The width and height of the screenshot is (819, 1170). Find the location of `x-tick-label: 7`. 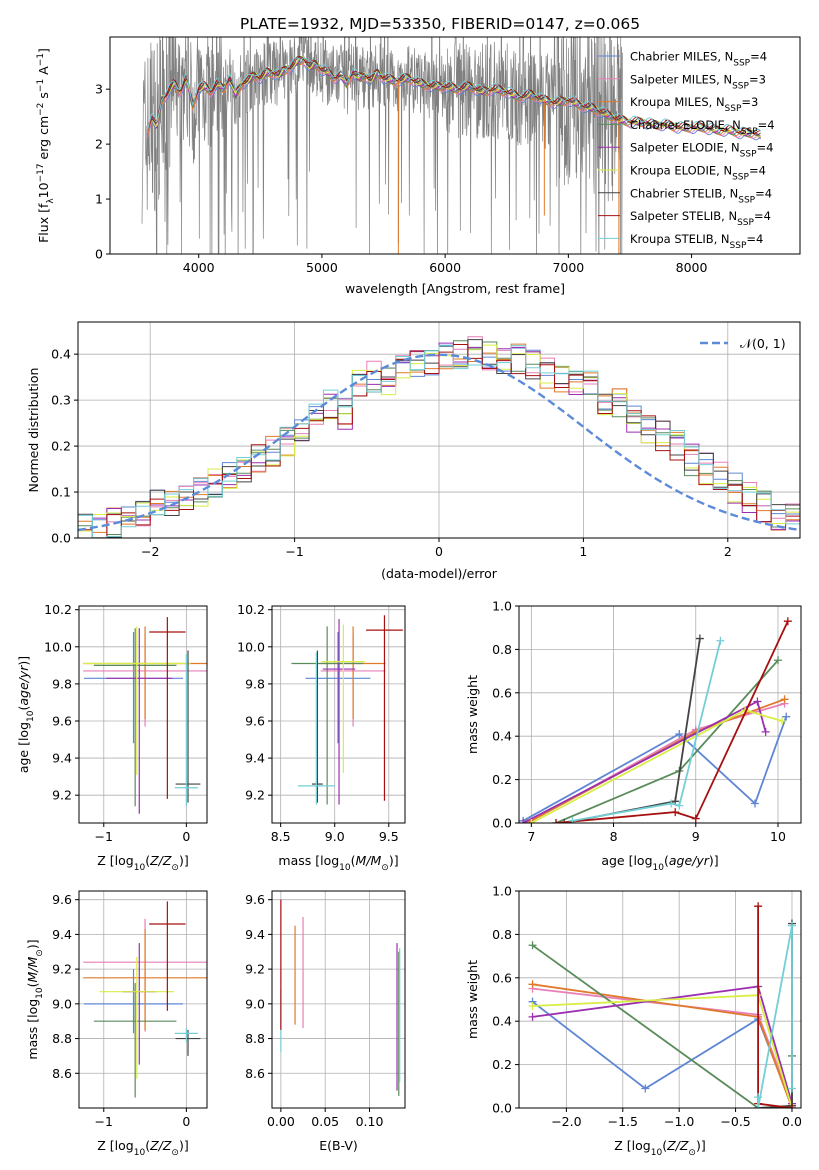

x-tick-label: 7 is located at coordinates (531, 836).